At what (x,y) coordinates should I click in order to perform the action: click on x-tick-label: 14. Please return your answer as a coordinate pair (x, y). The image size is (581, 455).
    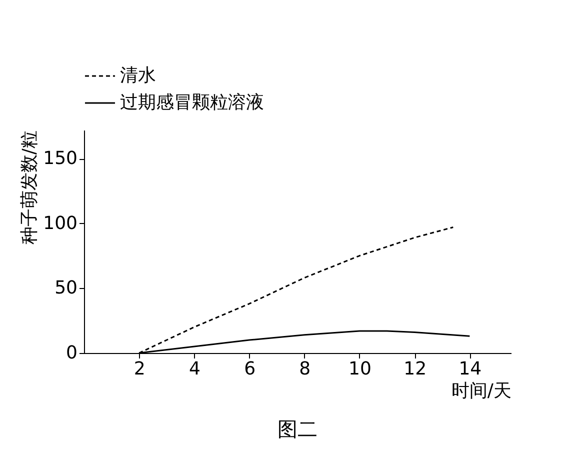
    Looking at the image, I should click on (470, 369).